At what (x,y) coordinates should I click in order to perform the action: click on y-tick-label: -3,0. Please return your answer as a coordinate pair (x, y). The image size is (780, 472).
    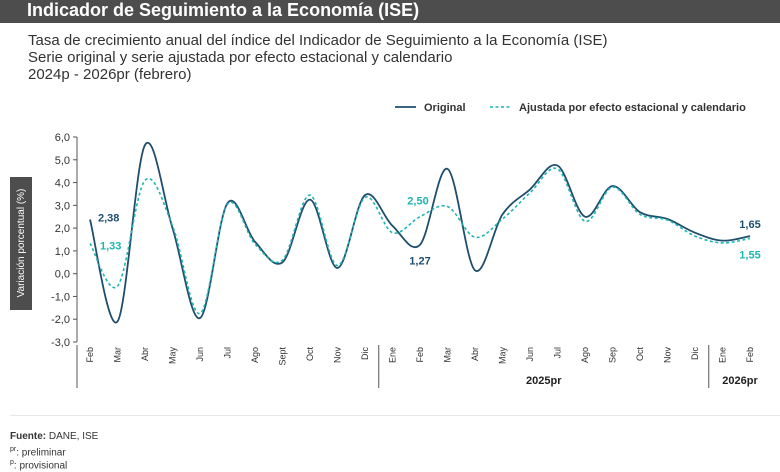
    Looking at the image, I should click on (60, 343).